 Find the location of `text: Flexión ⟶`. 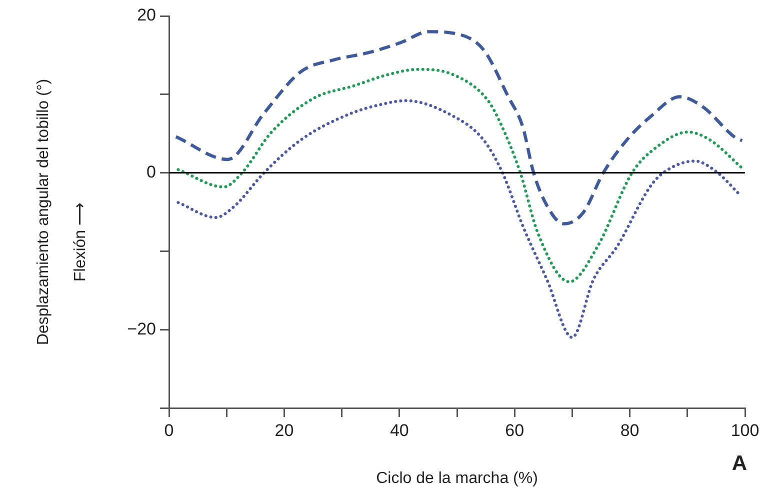

text: Flexión ⟶ is located at coordinates (80, 242).